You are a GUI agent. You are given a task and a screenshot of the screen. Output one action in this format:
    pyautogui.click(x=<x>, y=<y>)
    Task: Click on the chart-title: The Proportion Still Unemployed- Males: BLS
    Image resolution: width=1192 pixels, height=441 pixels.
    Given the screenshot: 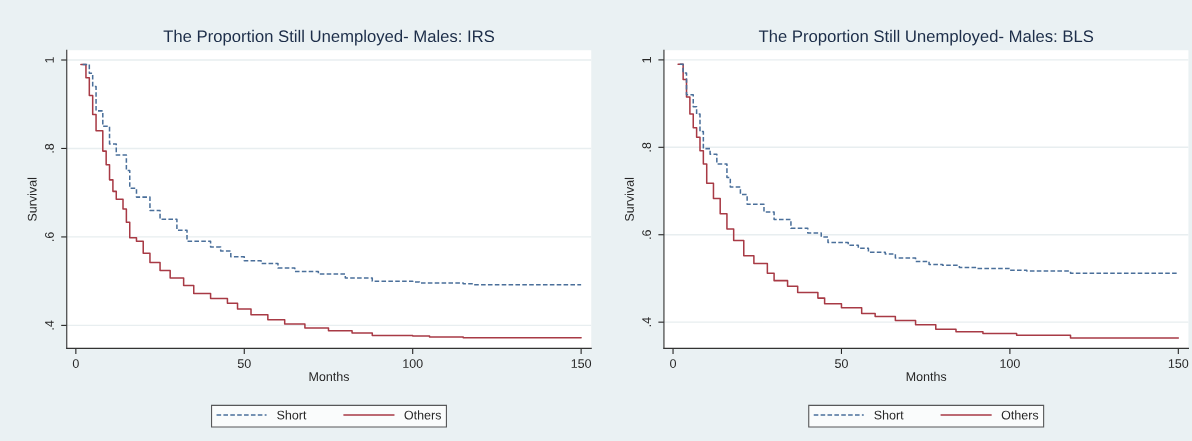 What is the action you would take?
    pyautogui.click(x=926, y=37)
    